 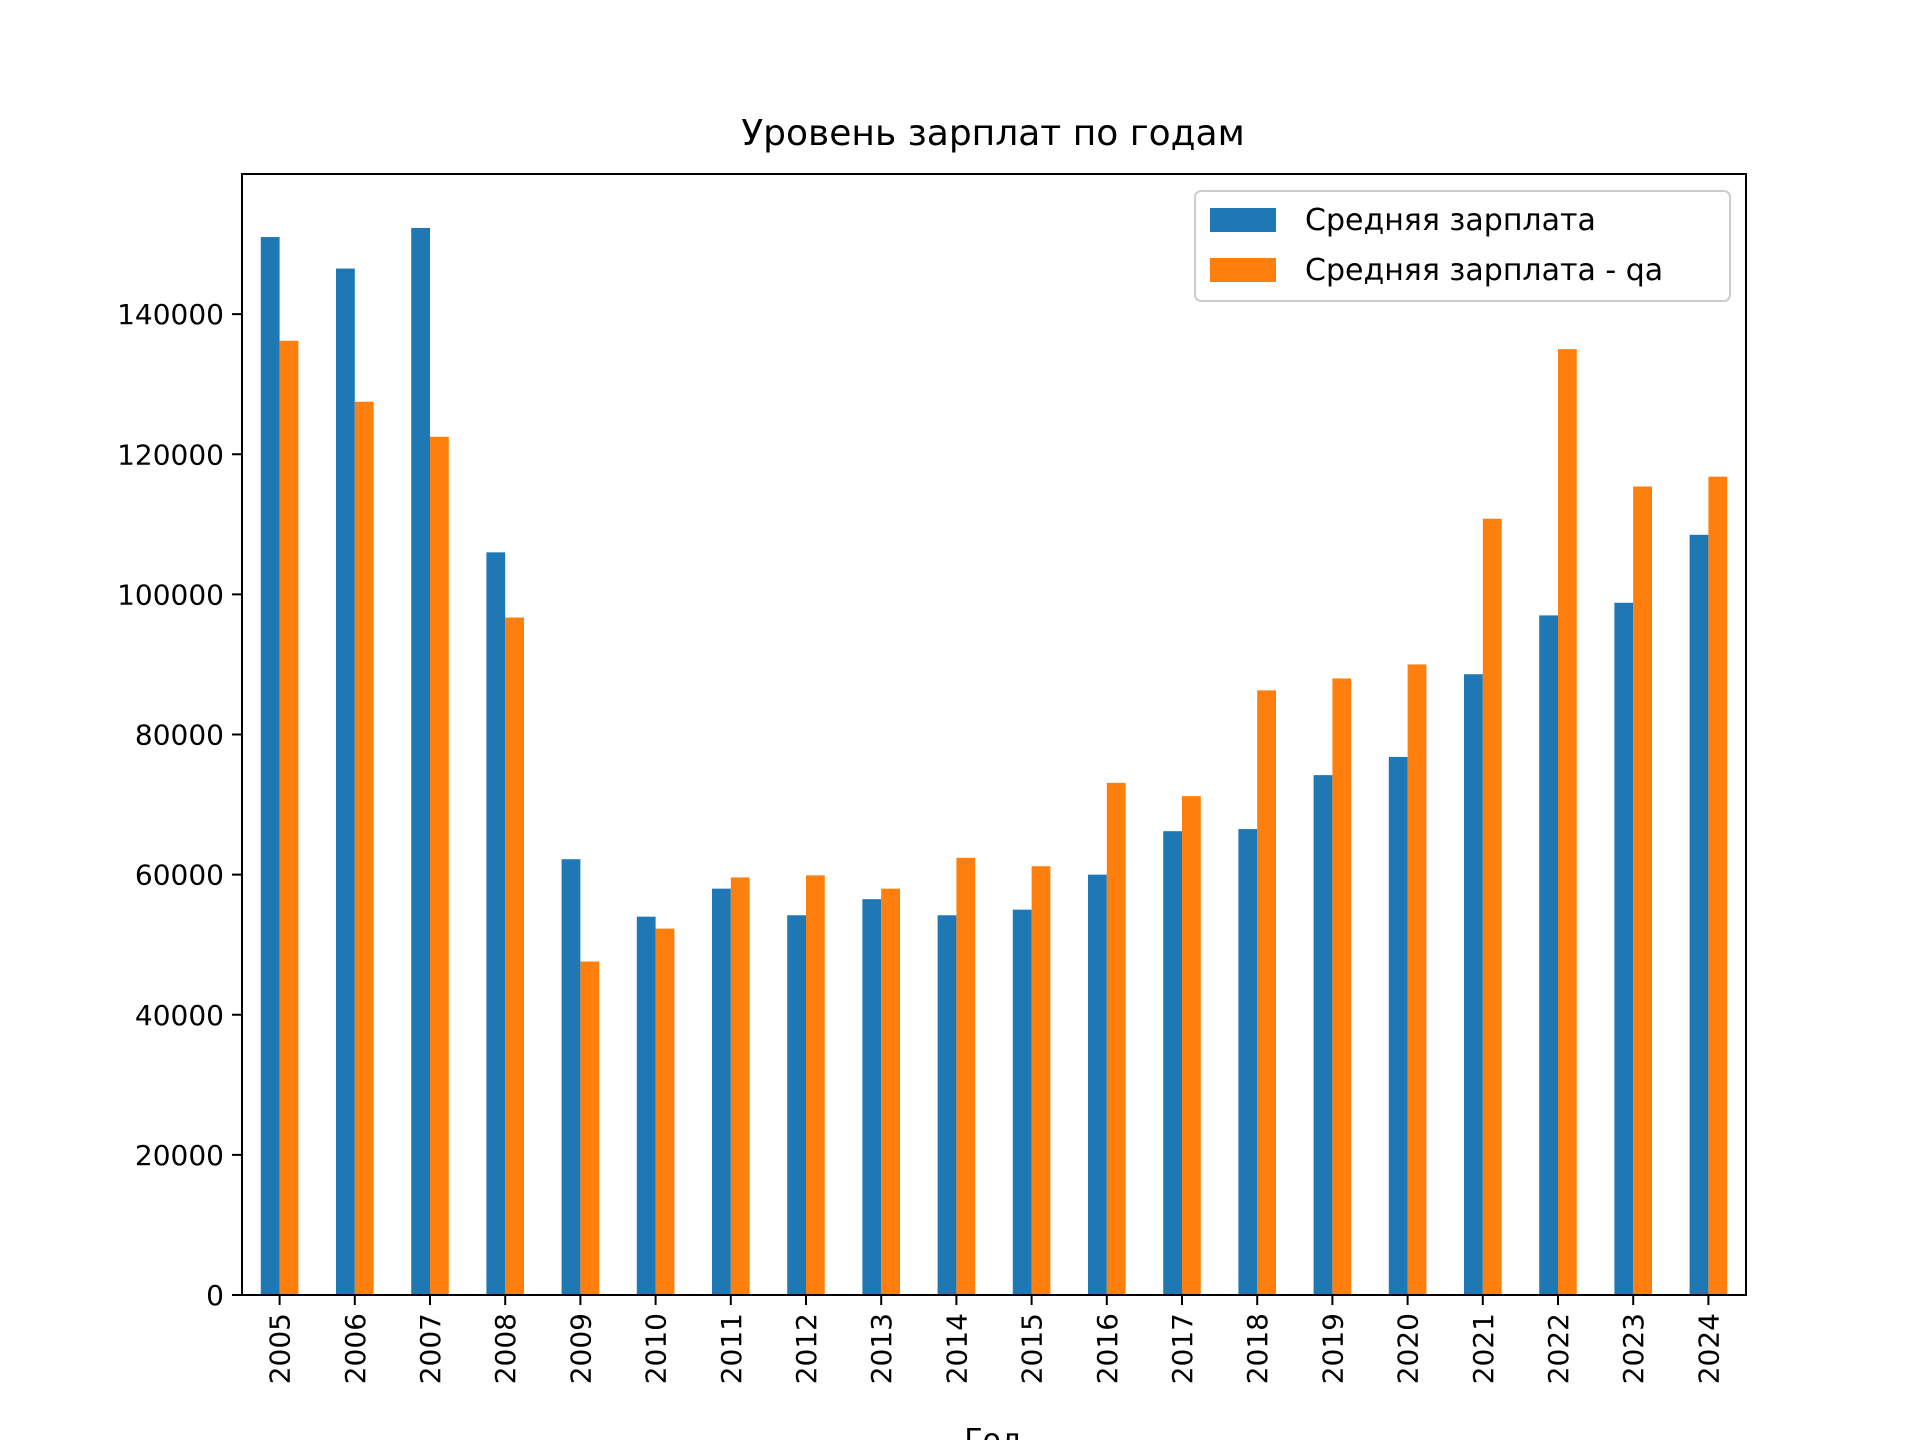 What do you see at coordinates (215, 1295) in the screenshot?
I see `y-tick-label: 0` at bounding box center [215, 1295].